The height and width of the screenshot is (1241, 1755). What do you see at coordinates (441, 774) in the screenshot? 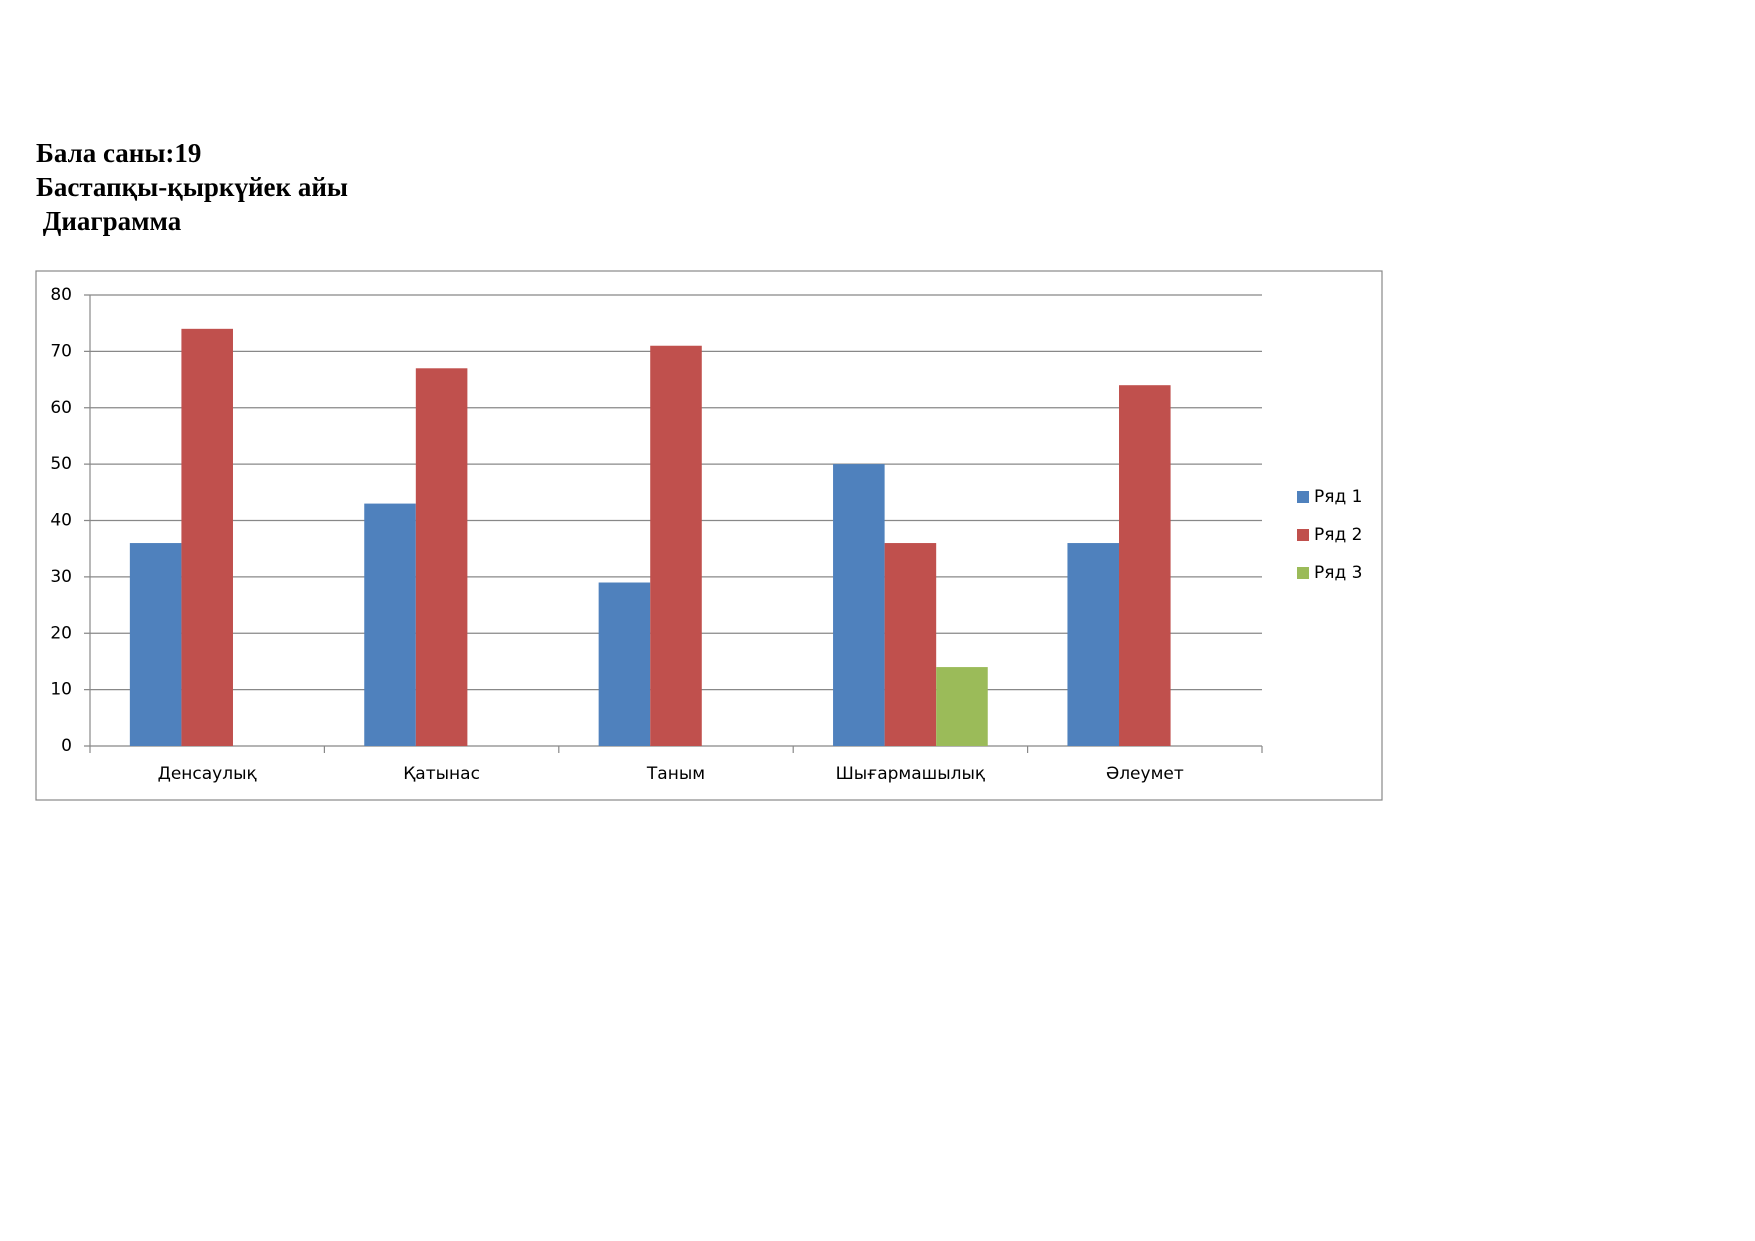
I see `x-tick-label: Қатынас` at bounding box center [441, 774].